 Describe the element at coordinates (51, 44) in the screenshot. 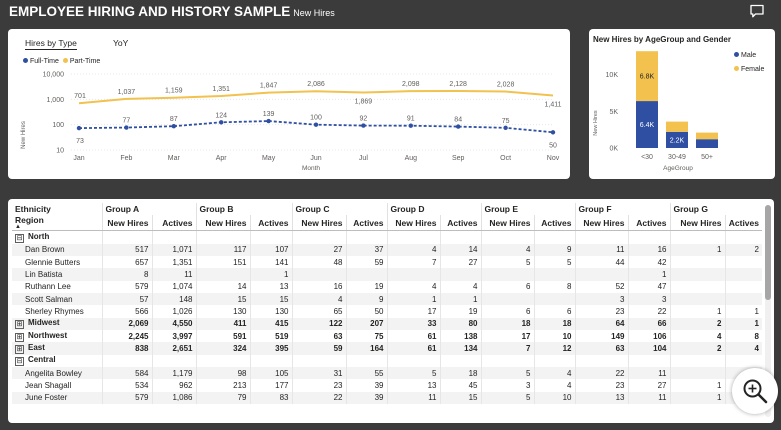

I see `tab-hires-by-type: Hires by Type` at that location.